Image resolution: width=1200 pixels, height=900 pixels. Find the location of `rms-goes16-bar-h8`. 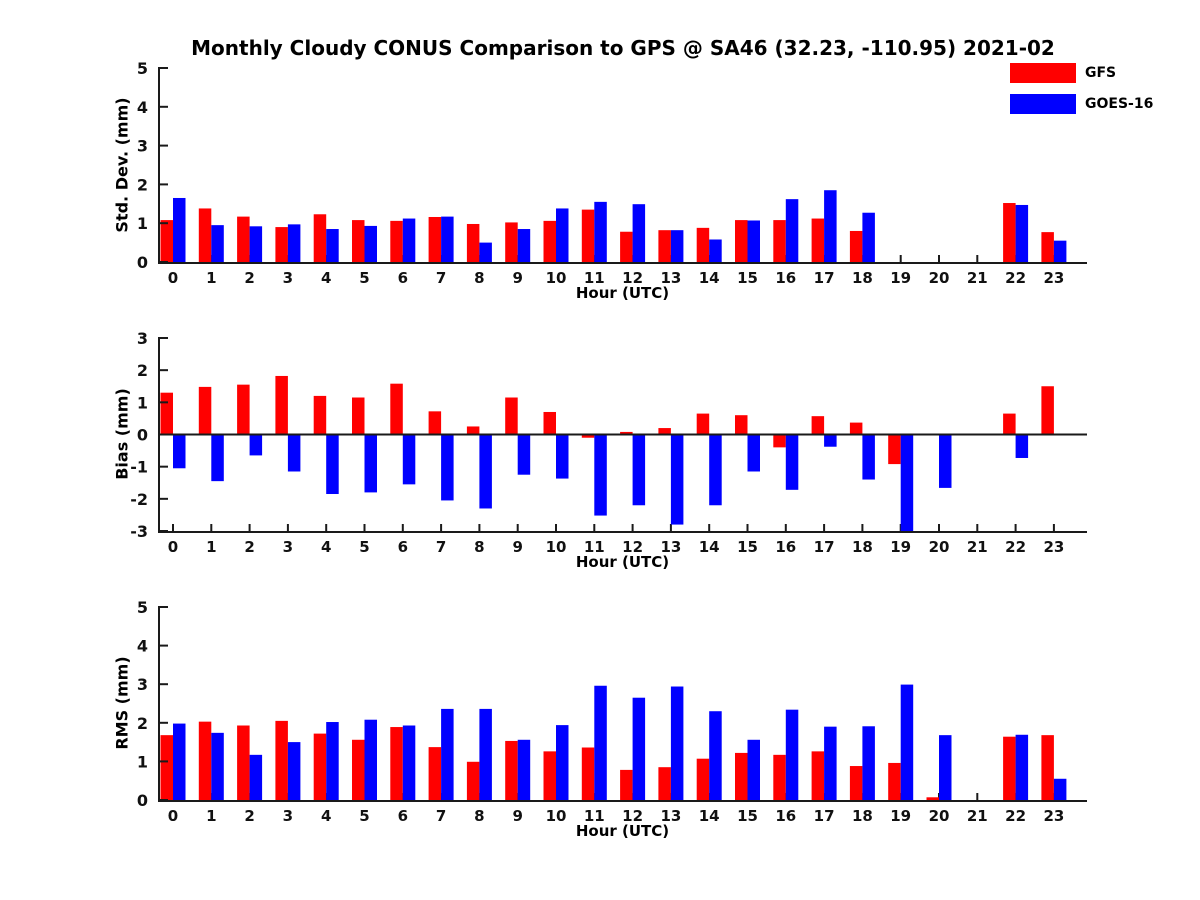

rms-goes16-bar-h8 is located at coordinates (485, 754).